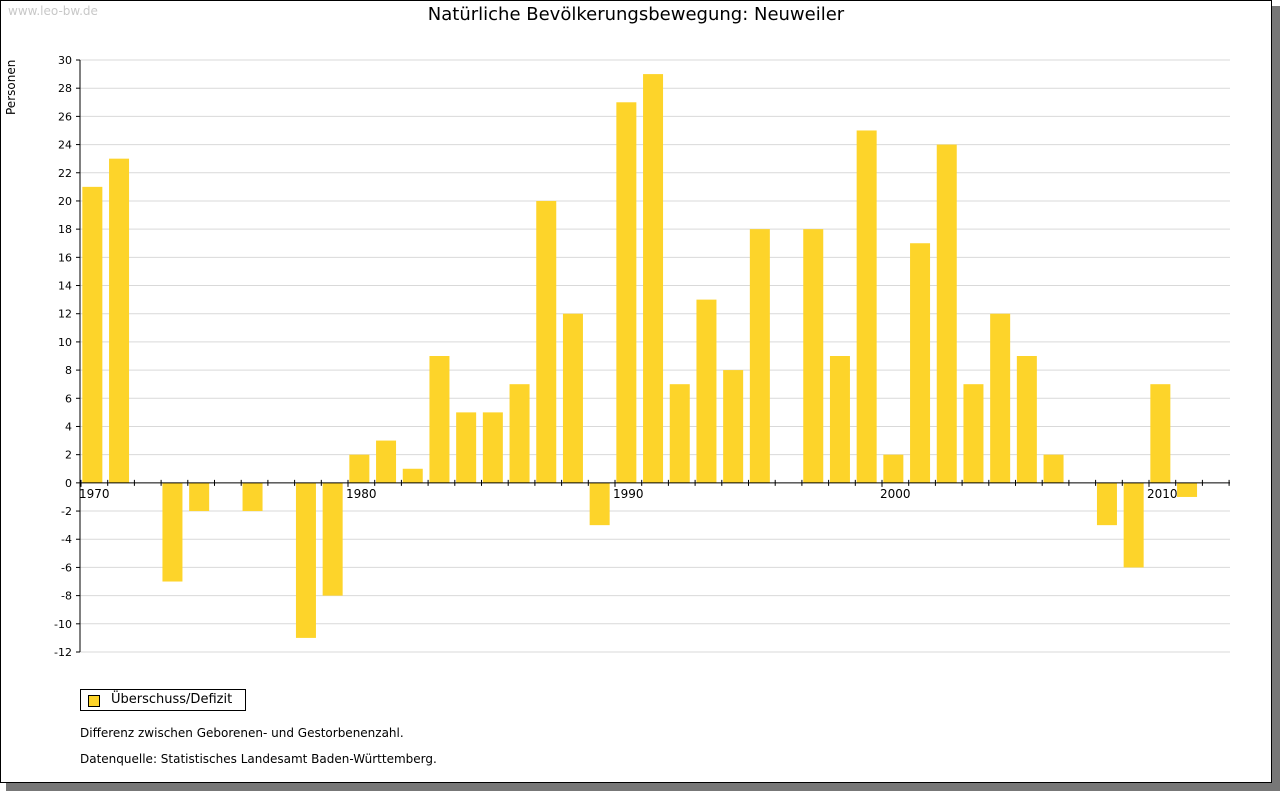 This screenshot has height=791, width=1280. I want to click on y-tick-label: 8, so click(68, 370).